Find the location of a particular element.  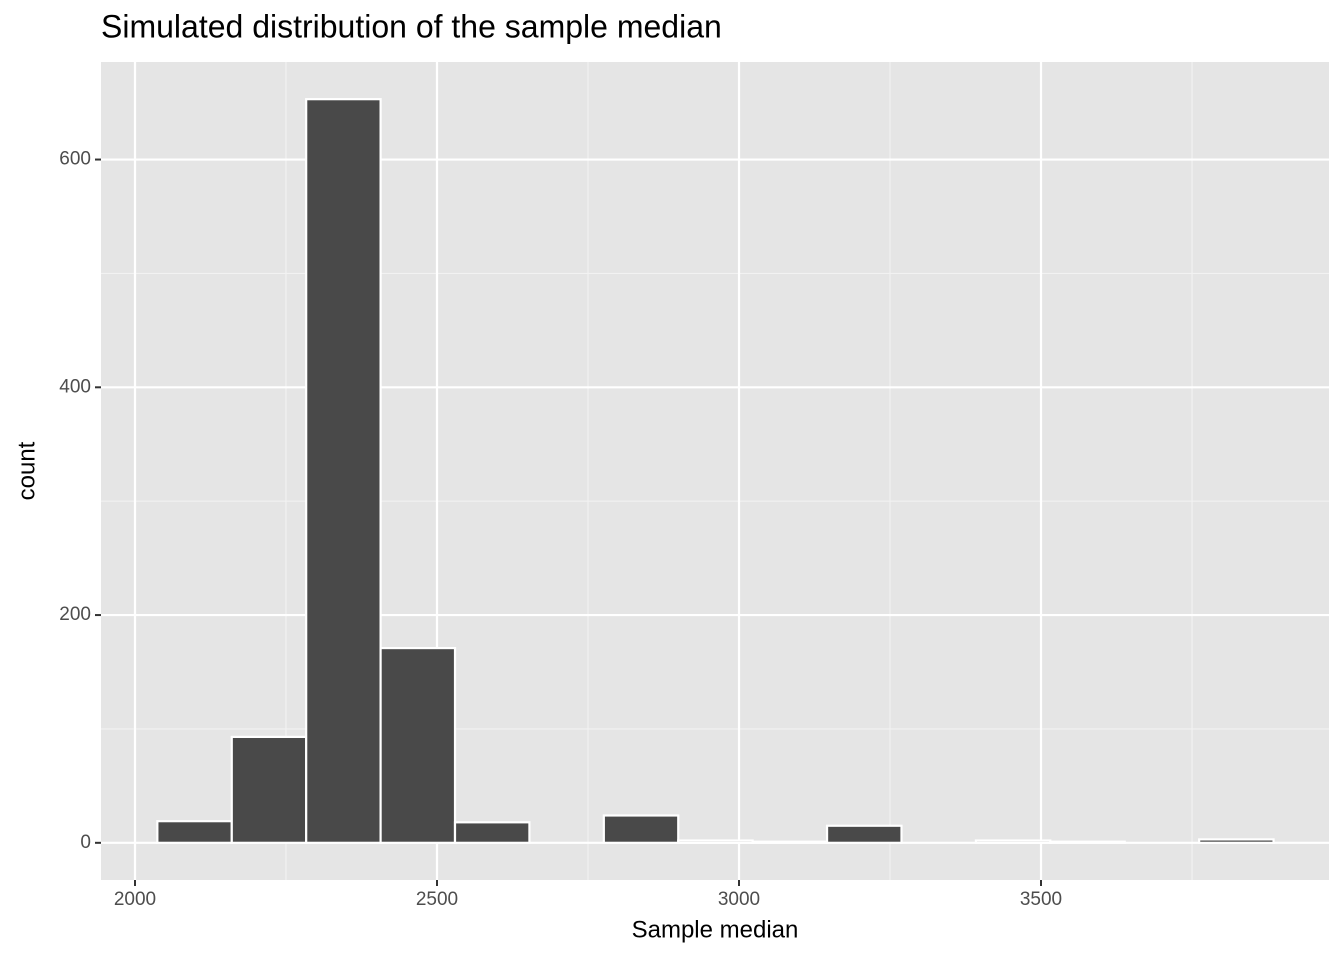

x-axis-title: Sample median is located at coordinates (715, 929).